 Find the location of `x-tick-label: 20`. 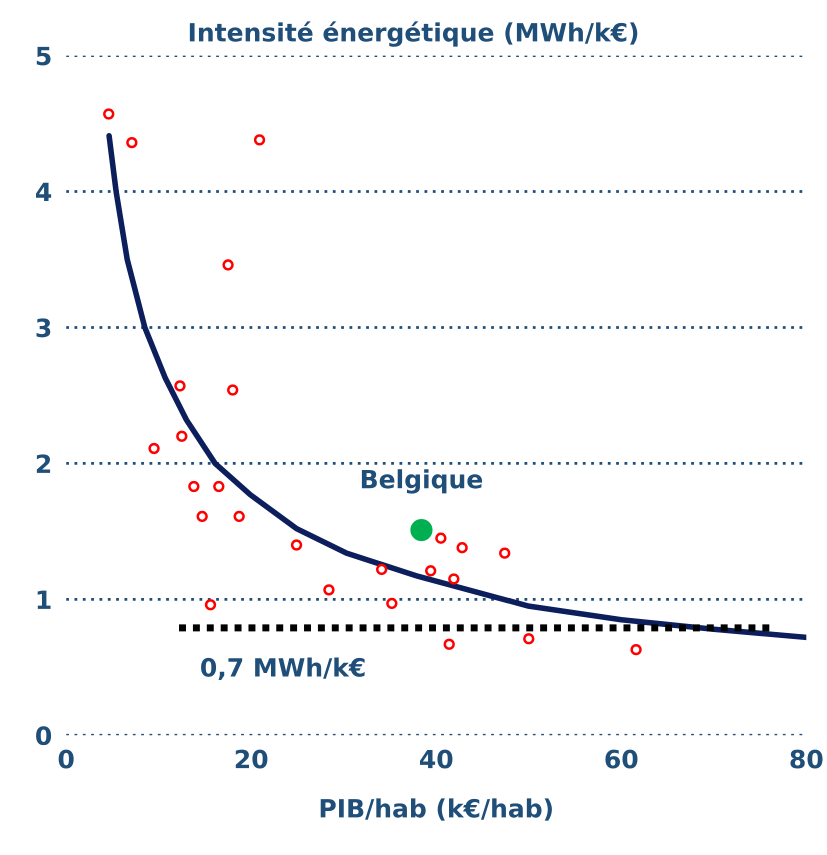

x-tick-label: 20 is located at coordinates (252, 759).